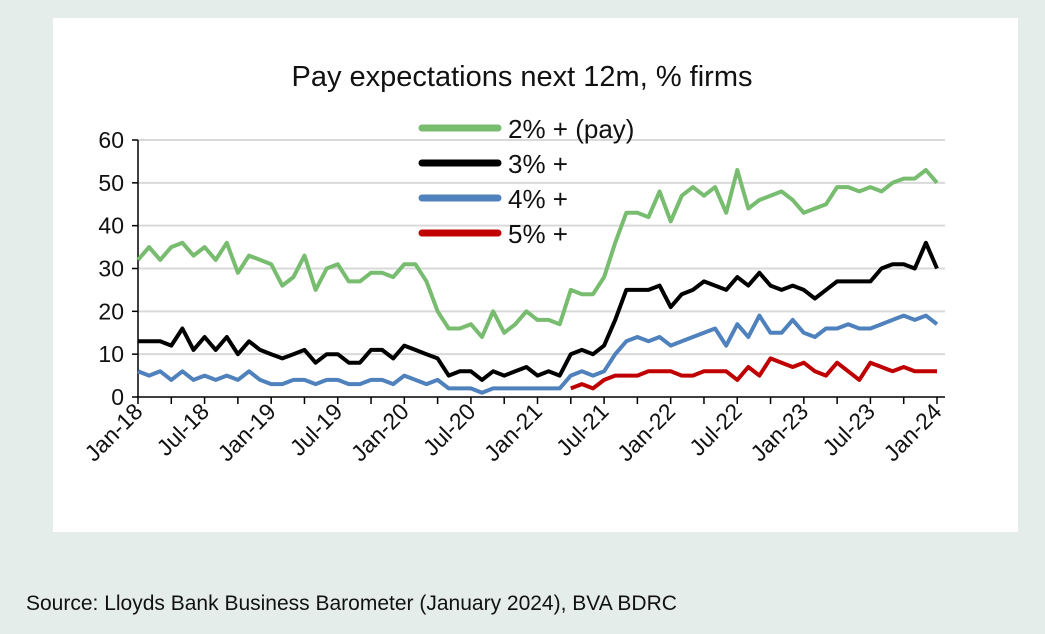 The height and width of the screenshot is (634, 1045). I want to click on x-tick-label: Jul-20, so click(449, 429).